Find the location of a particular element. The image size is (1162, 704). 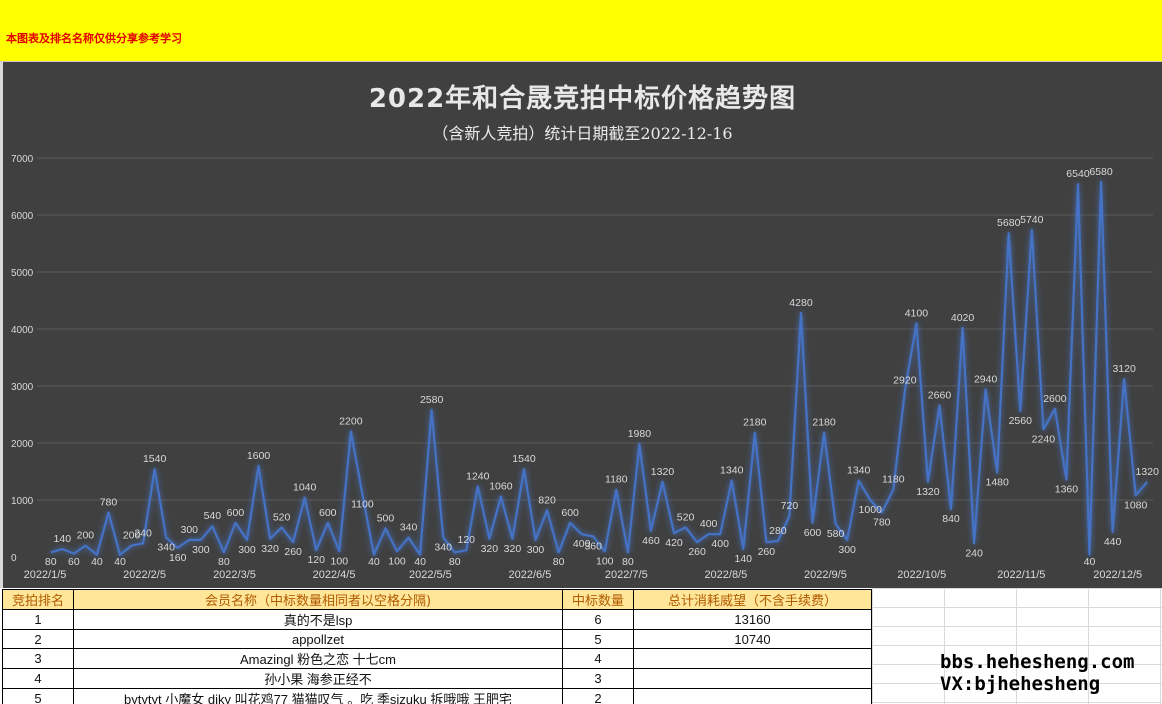

sheet-grid is located at coordinates (1017, 646).